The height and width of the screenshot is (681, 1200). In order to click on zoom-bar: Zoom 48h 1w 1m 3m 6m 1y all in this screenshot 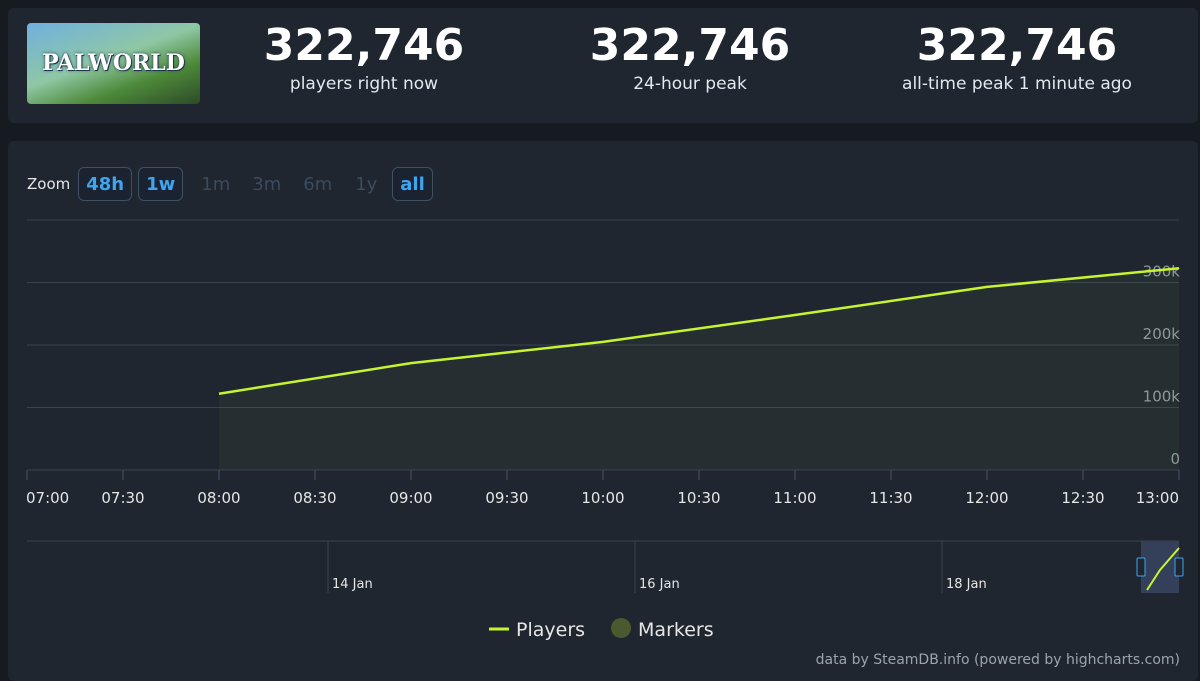, I will do `click(230, 184)`.